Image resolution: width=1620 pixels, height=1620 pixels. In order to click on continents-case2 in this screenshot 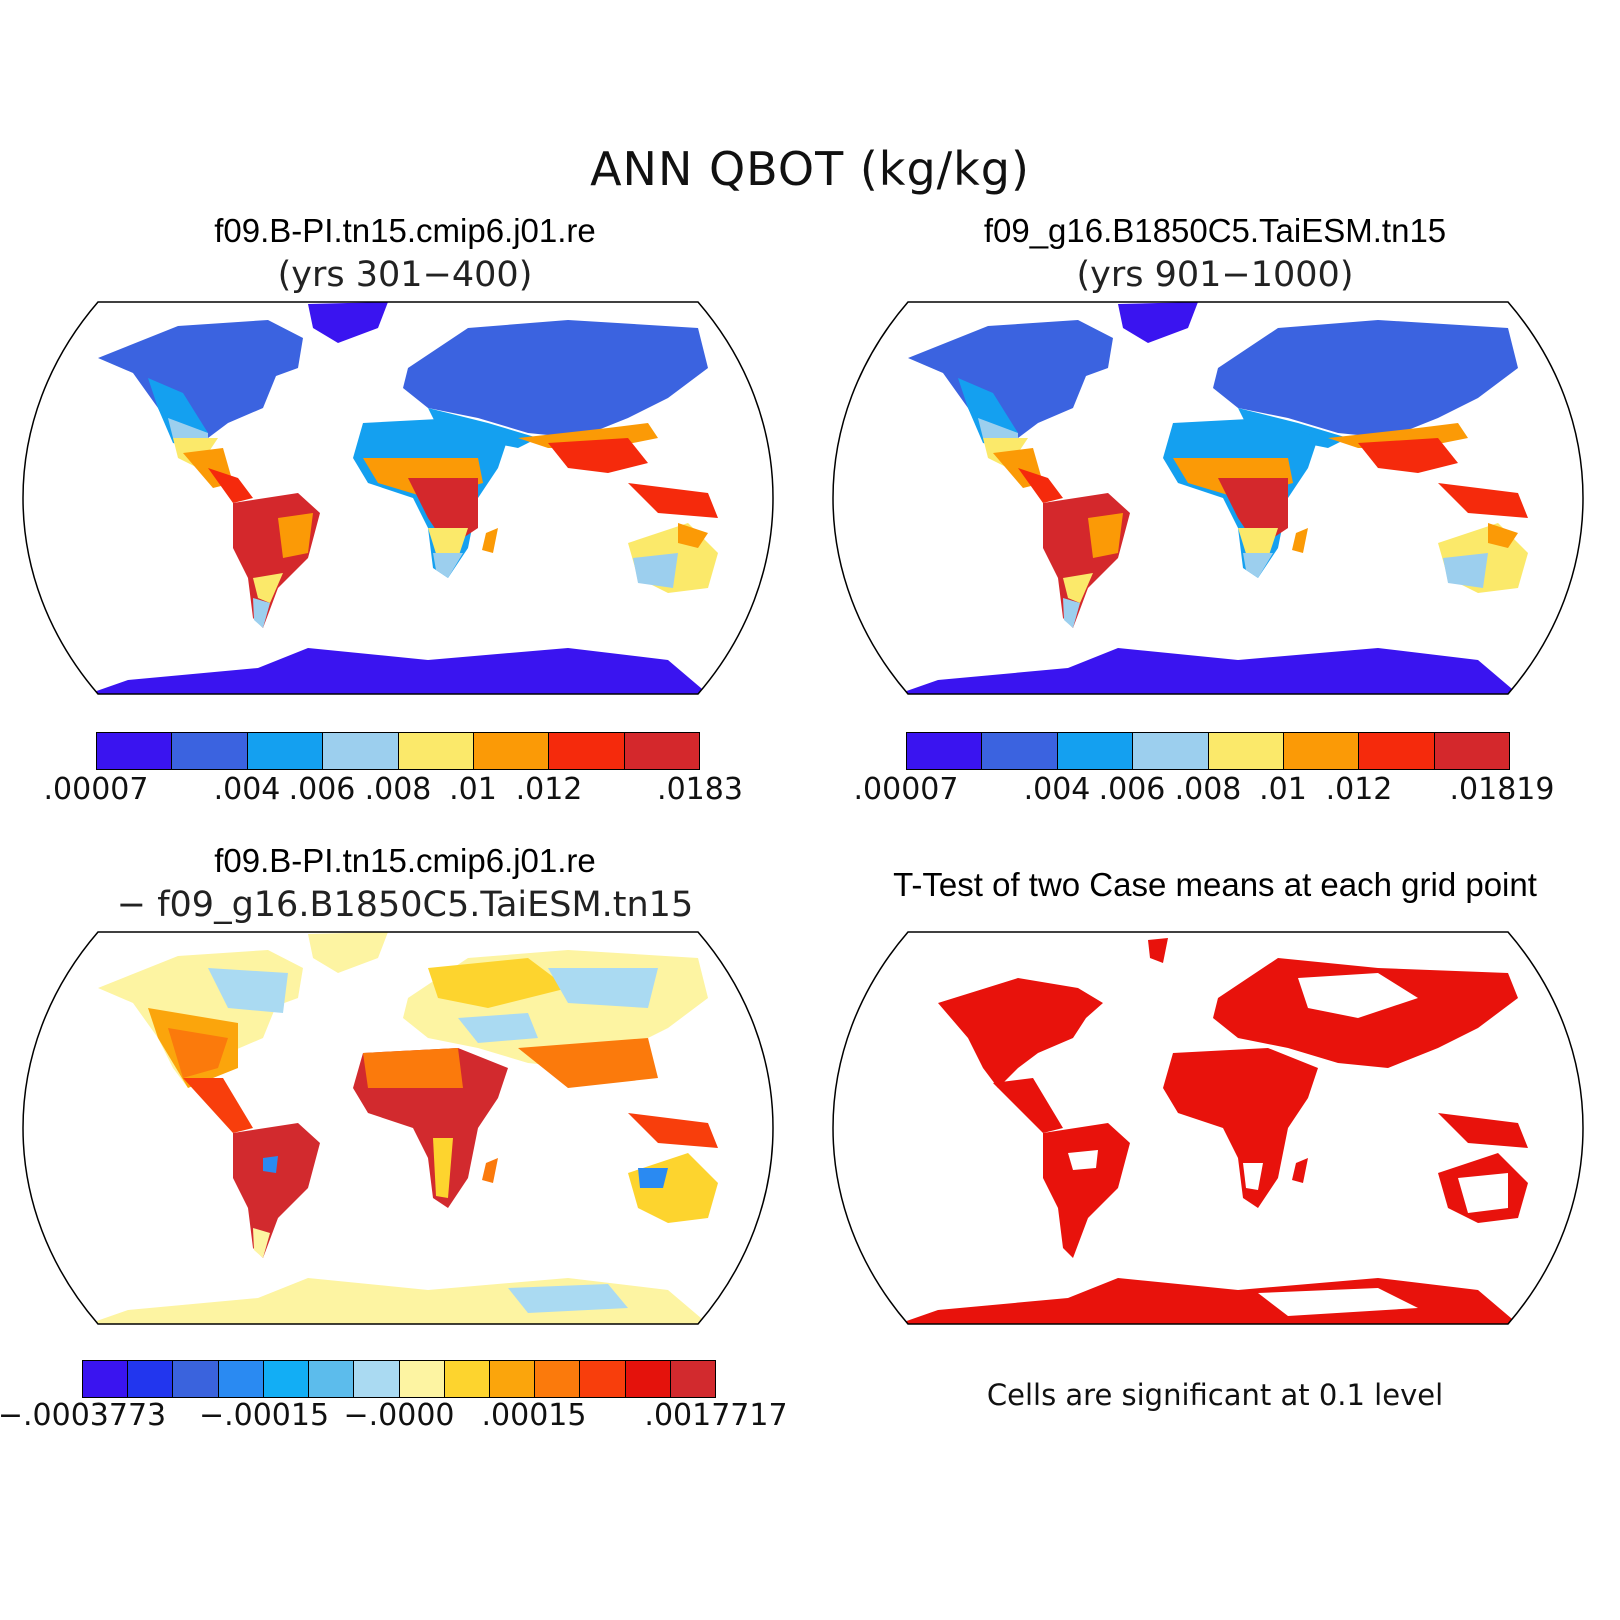, I will do `click(1213, 498)`.